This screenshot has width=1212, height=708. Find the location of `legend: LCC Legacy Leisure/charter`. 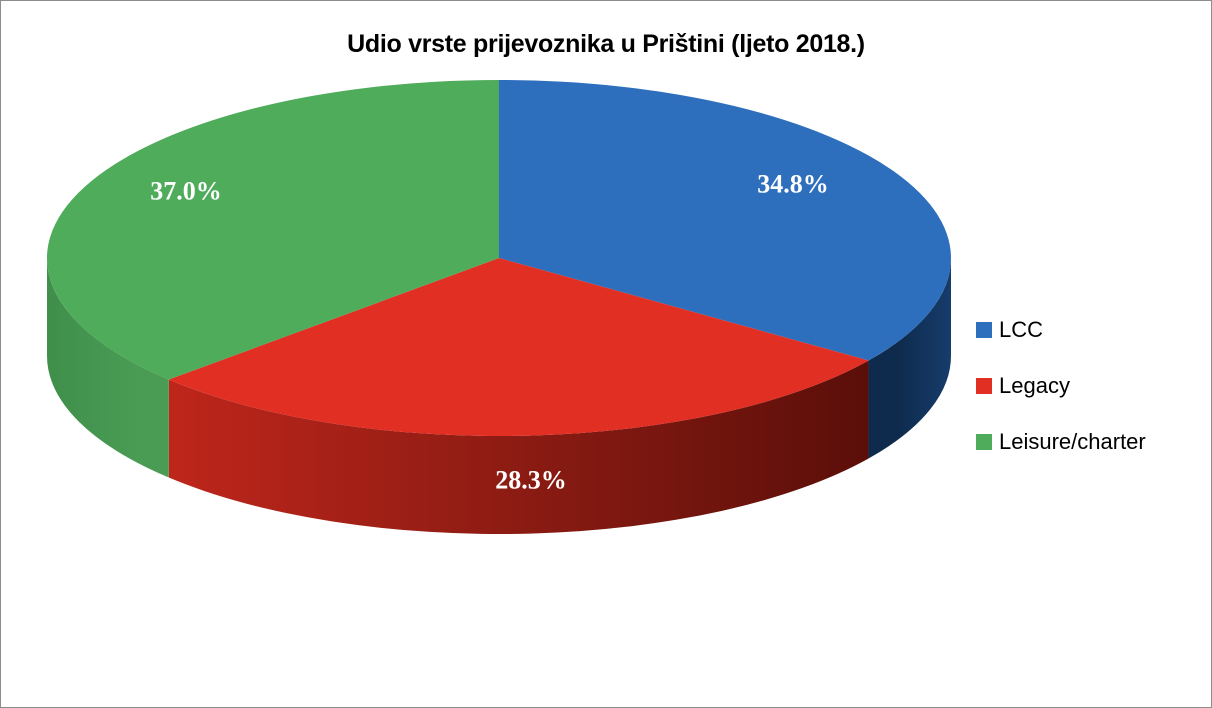

legend: LCC Legacy Leisure/charter is located at coordinates (1061, 400).